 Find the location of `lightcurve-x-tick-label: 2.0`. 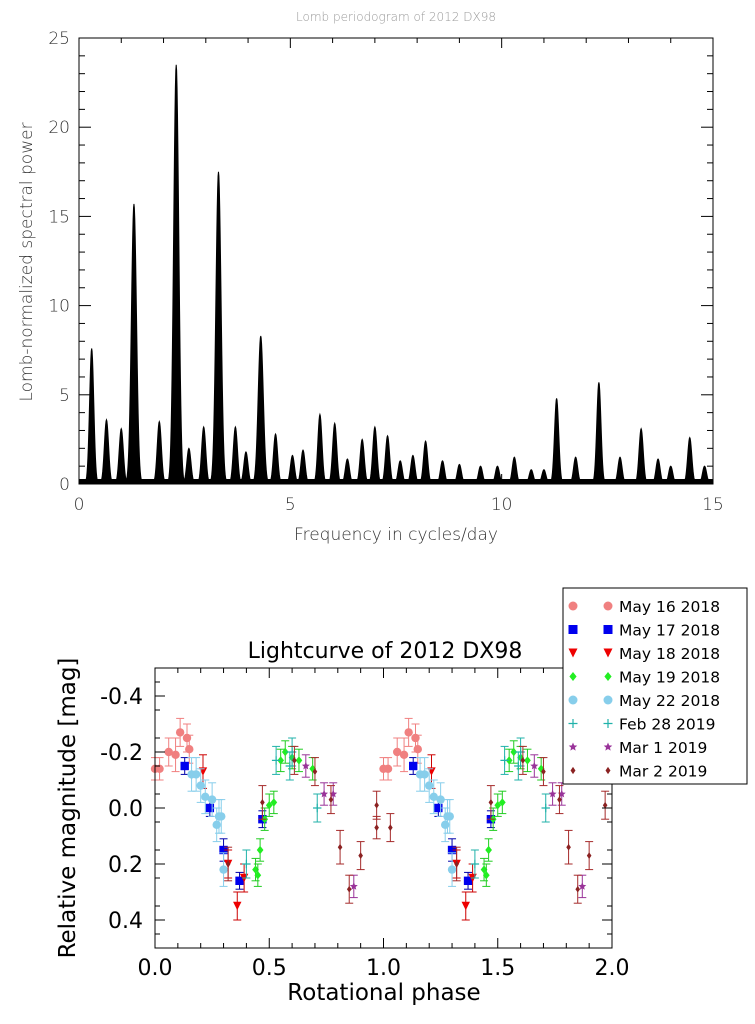

lightcurve-x-tick-label: 2.0 is located at coordinates (612, 968).